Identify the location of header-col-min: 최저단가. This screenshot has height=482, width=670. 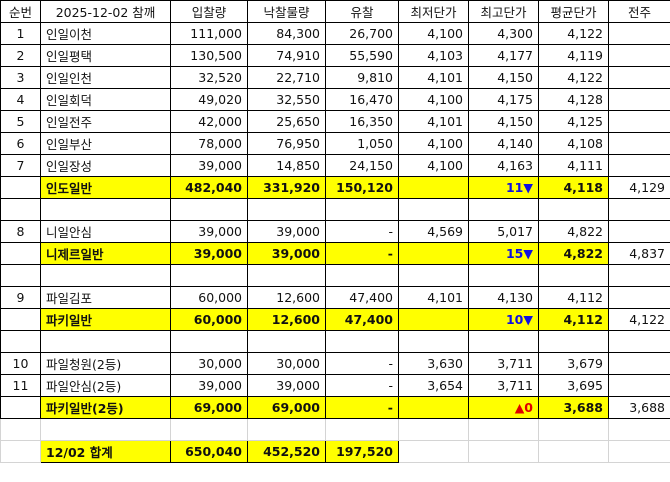
(433, 11).